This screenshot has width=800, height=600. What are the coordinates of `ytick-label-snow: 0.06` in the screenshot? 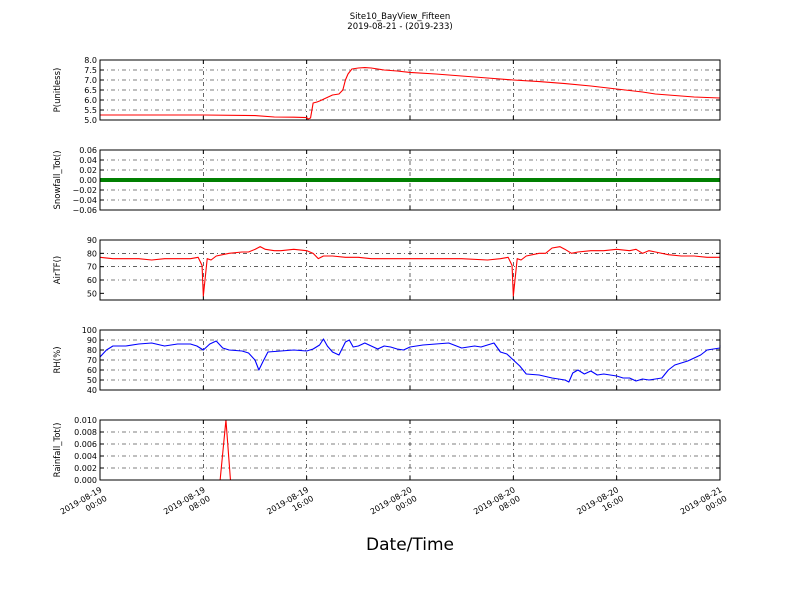 It's located at (88, 150).